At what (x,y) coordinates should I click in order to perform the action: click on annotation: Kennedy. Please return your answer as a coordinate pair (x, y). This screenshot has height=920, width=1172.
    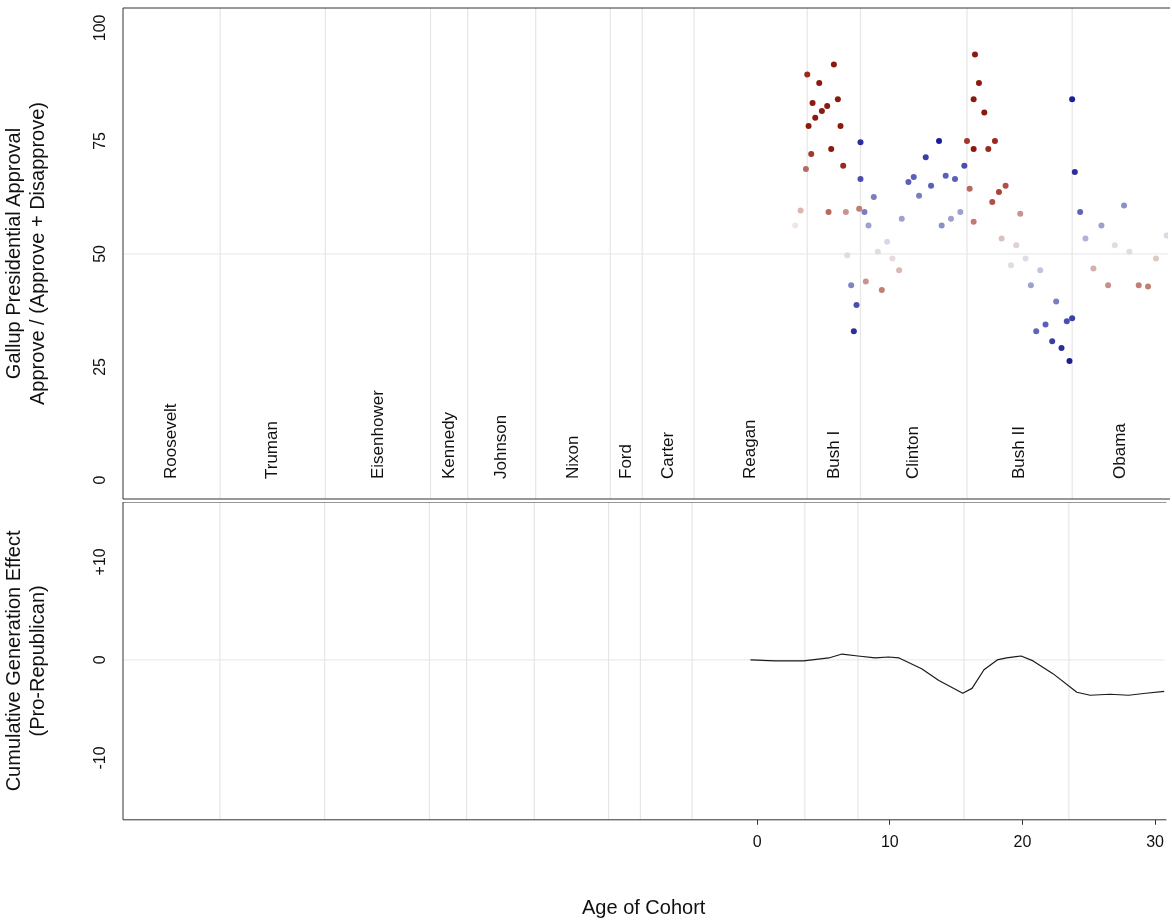
    Looking at the image, I should click on (448, 445).